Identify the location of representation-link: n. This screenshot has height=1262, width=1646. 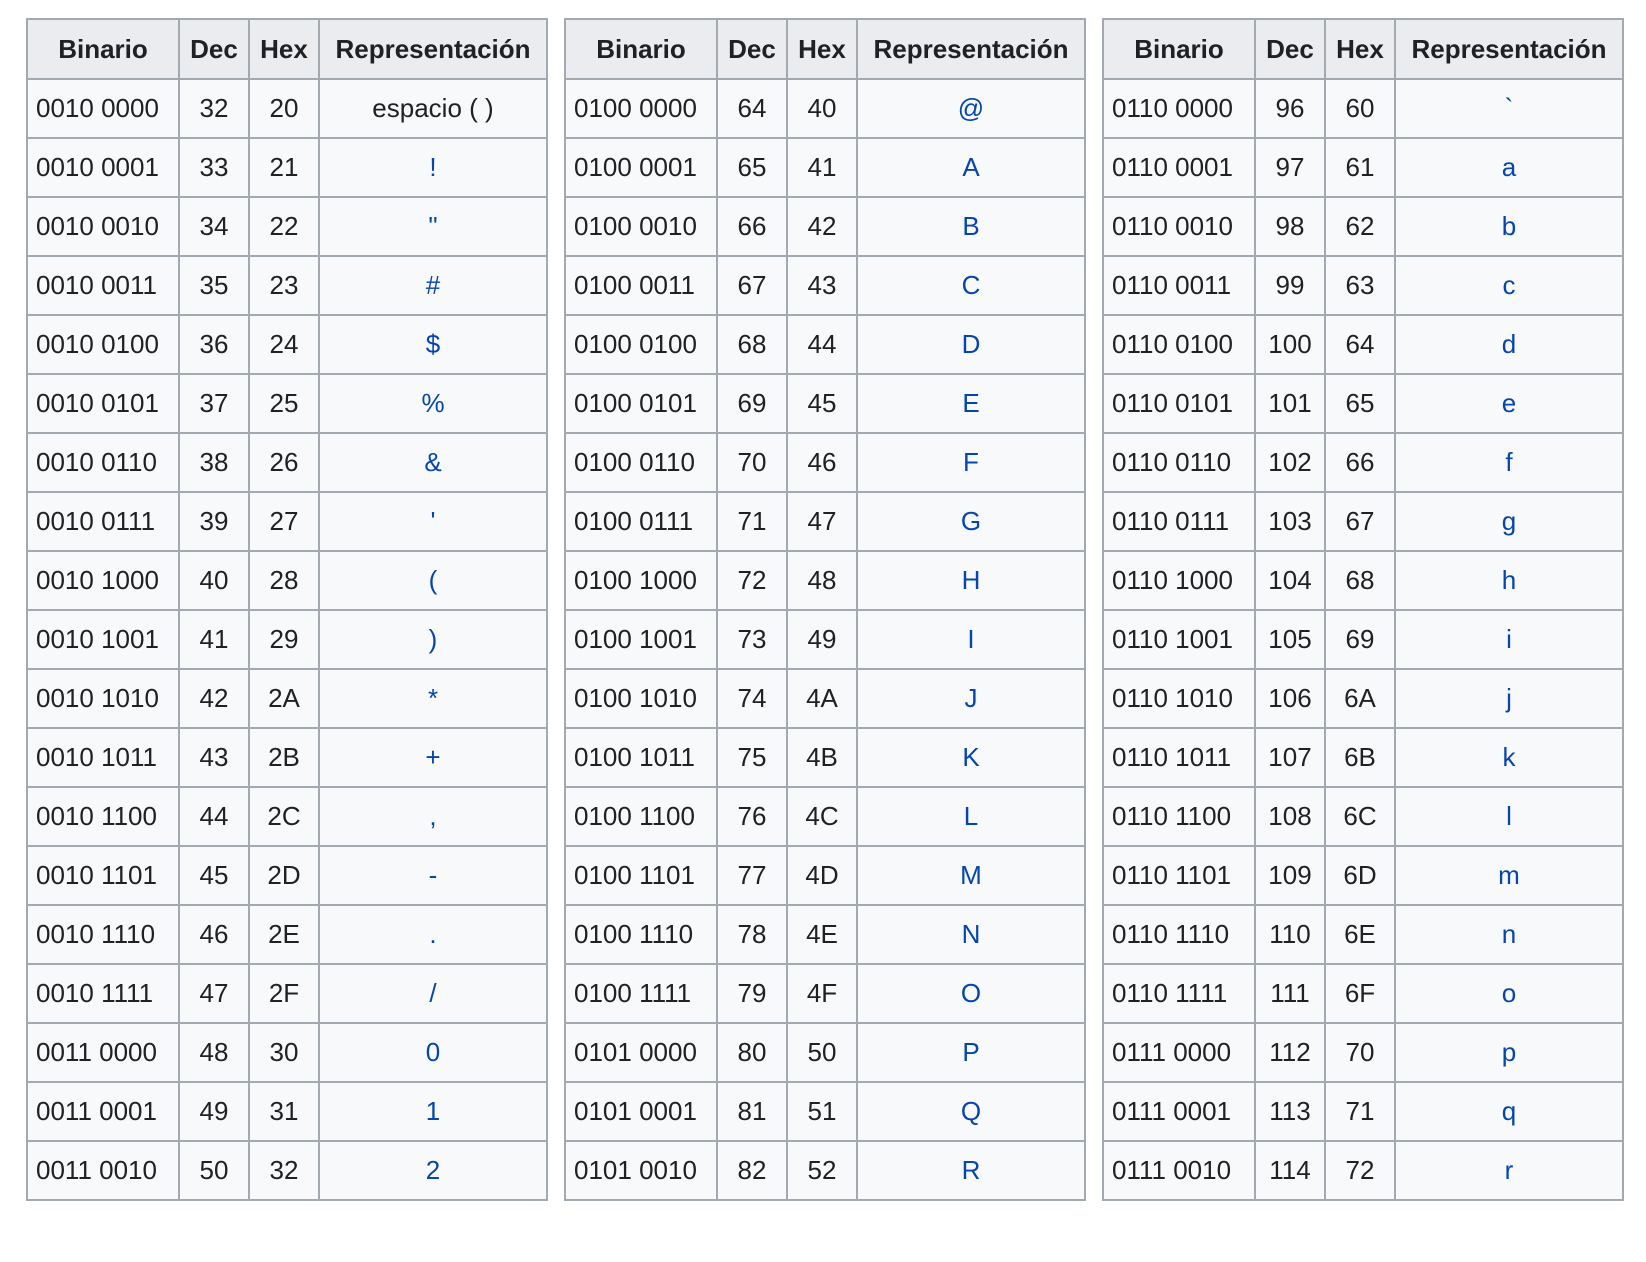
(1509, 934).